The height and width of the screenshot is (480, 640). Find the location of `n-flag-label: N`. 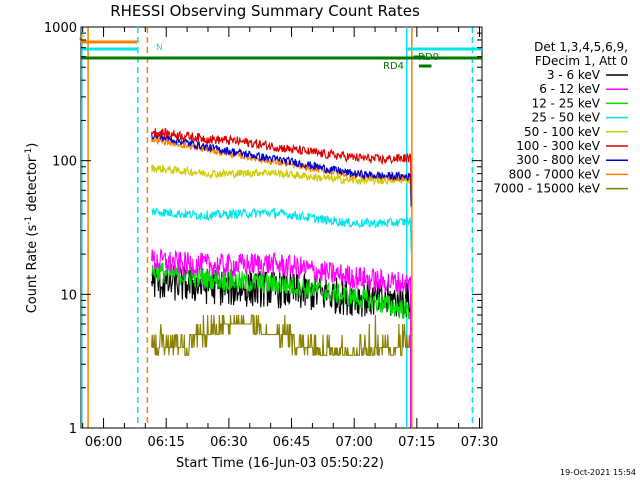

n-flag-label: N is located at coordinates (159, 48).